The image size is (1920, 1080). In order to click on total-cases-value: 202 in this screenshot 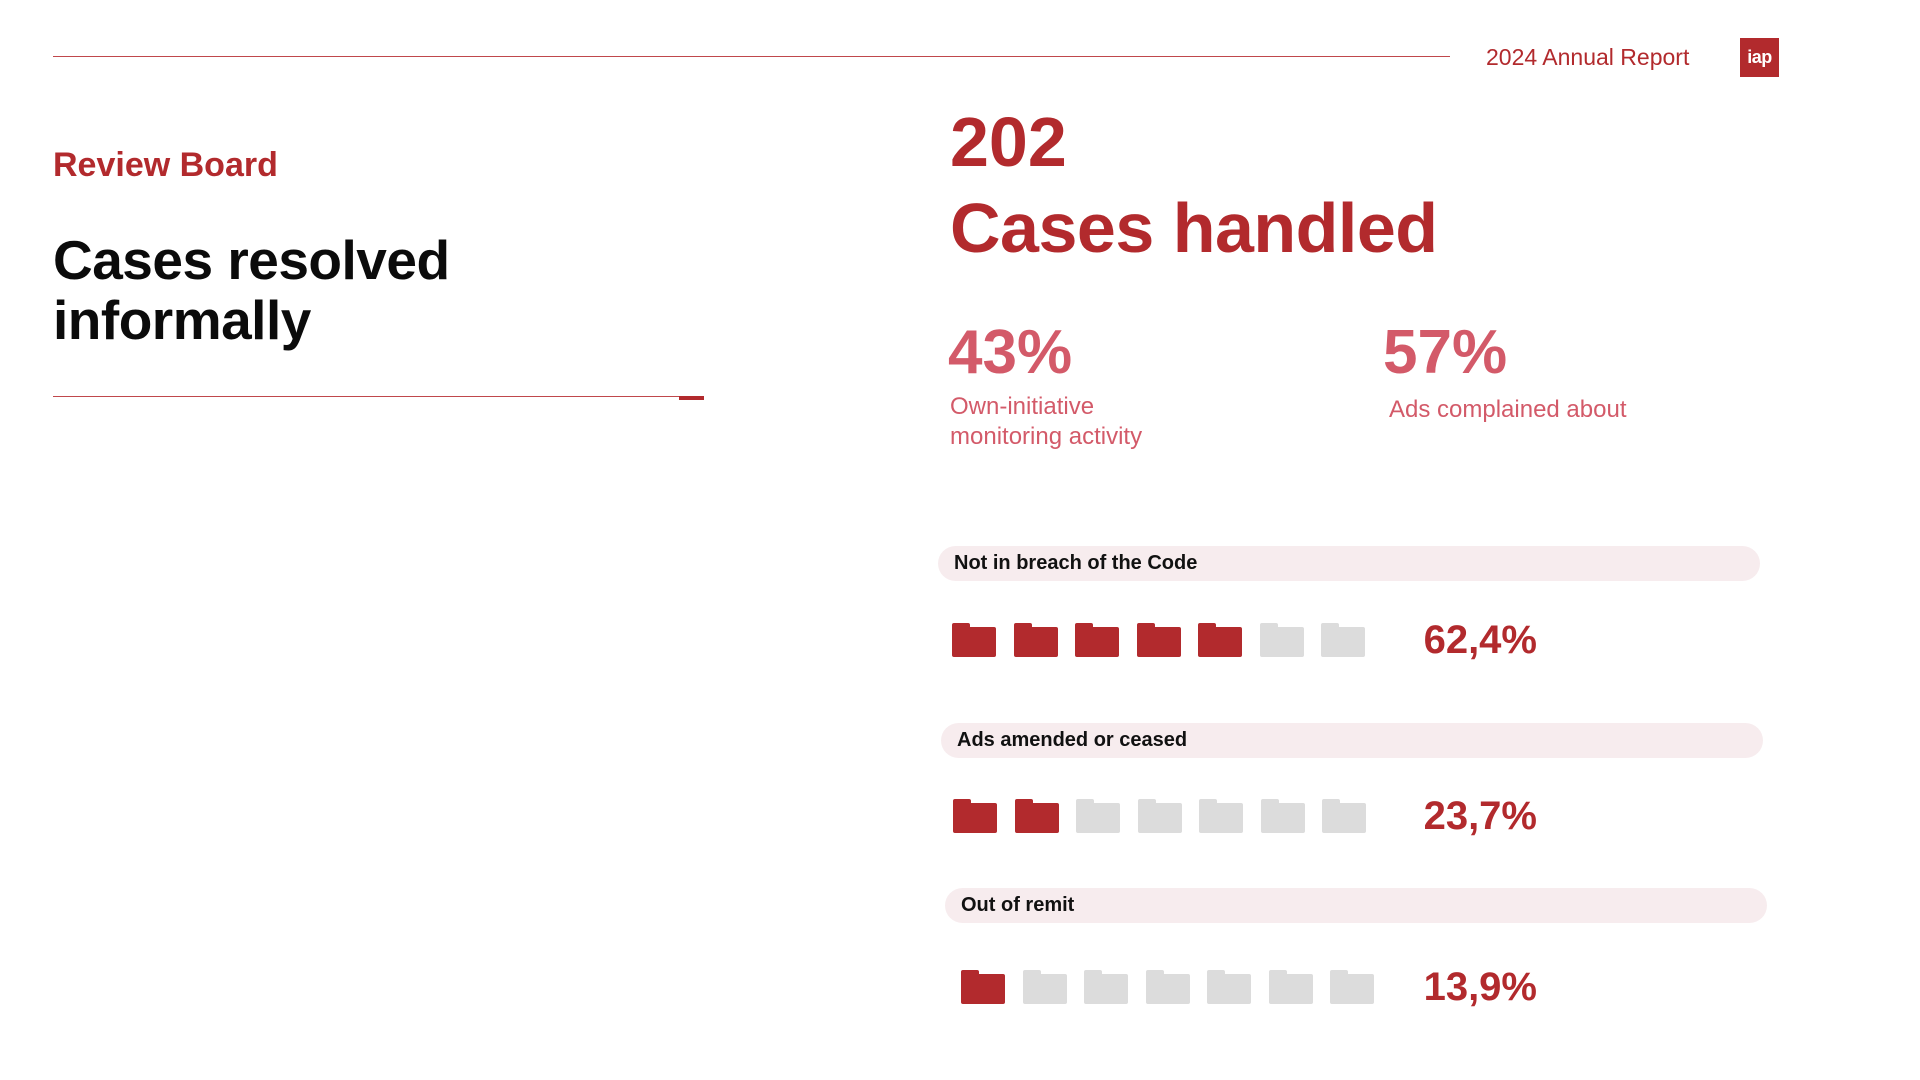, I will do `click(1008, 142)`.